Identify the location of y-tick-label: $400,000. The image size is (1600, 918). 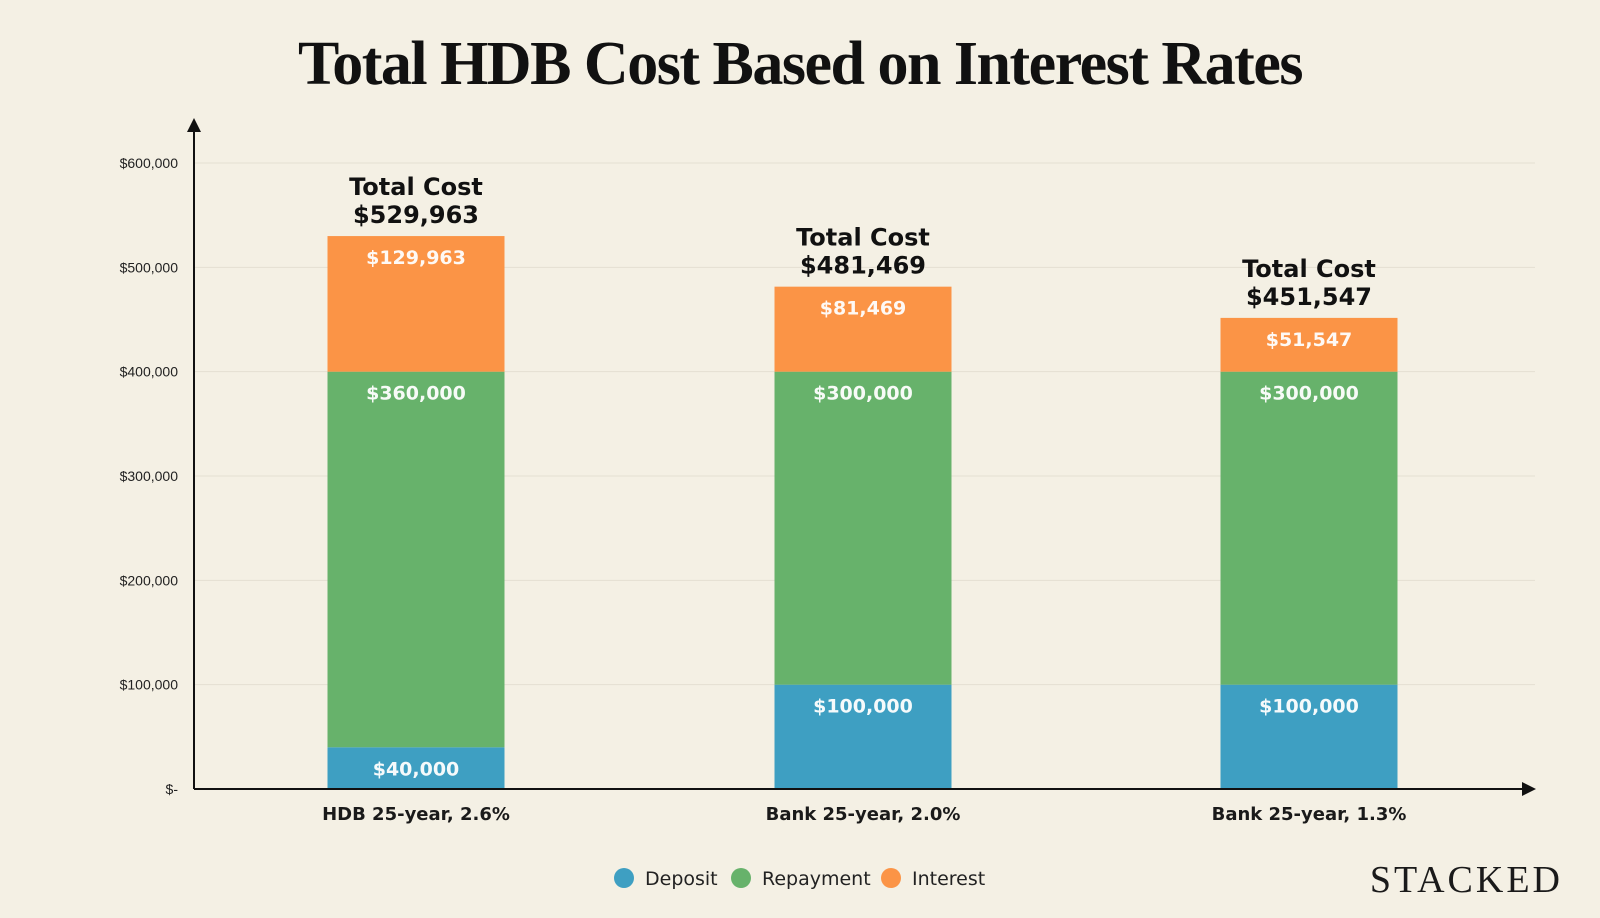
(149, 372).